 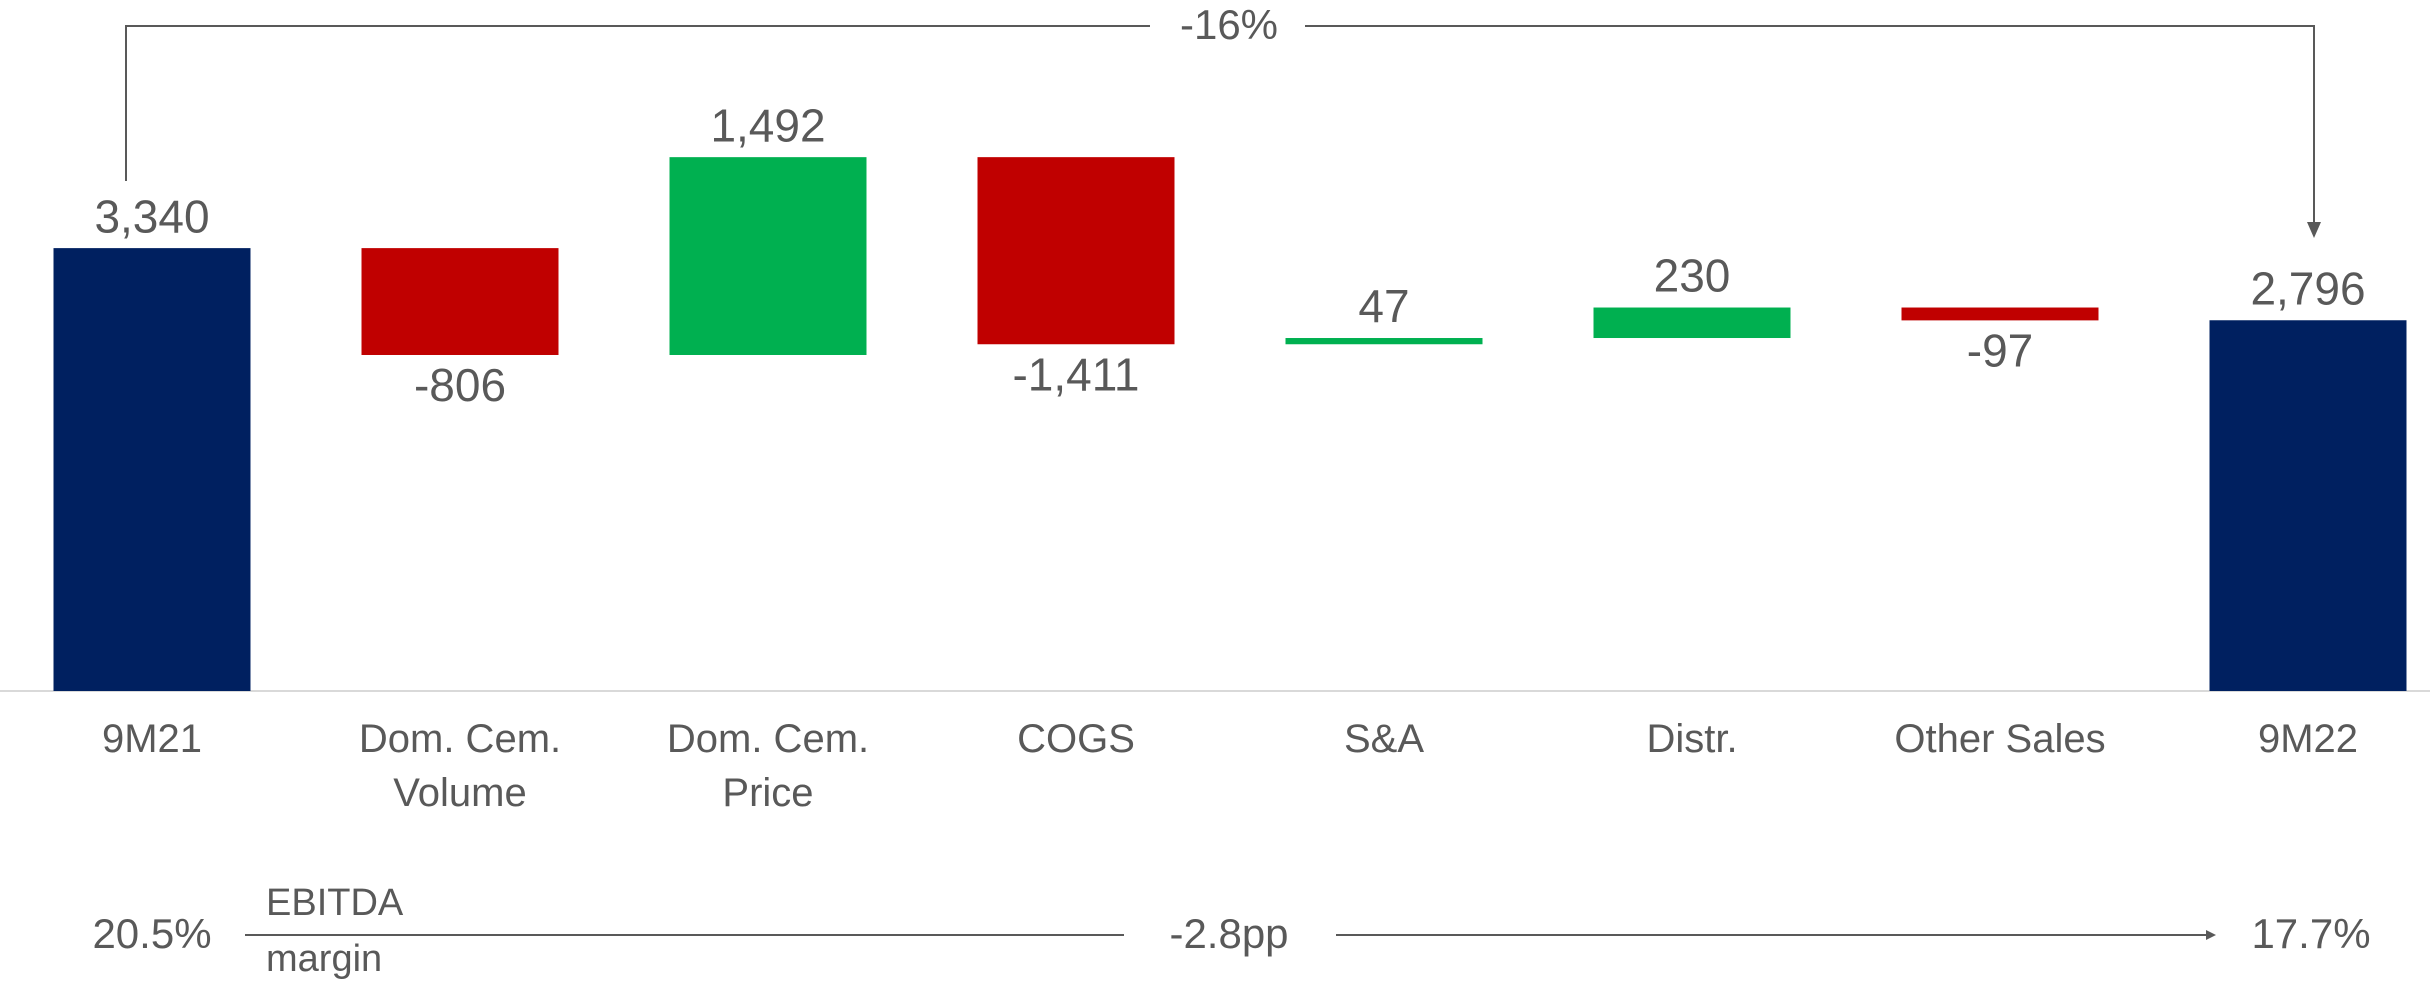 What do you see at coordinates (1075, 374) in the screenshot?
I see `value-label: -1,411` at bounding box center [1075, 374].